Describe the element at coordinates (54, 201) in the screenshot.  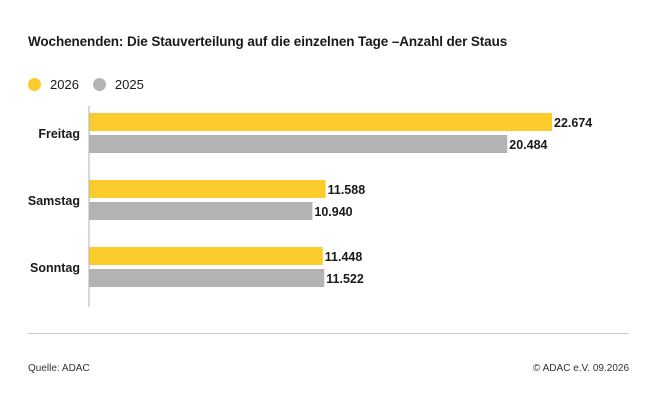
I see `category-label-samstag: Samstag` at that location.